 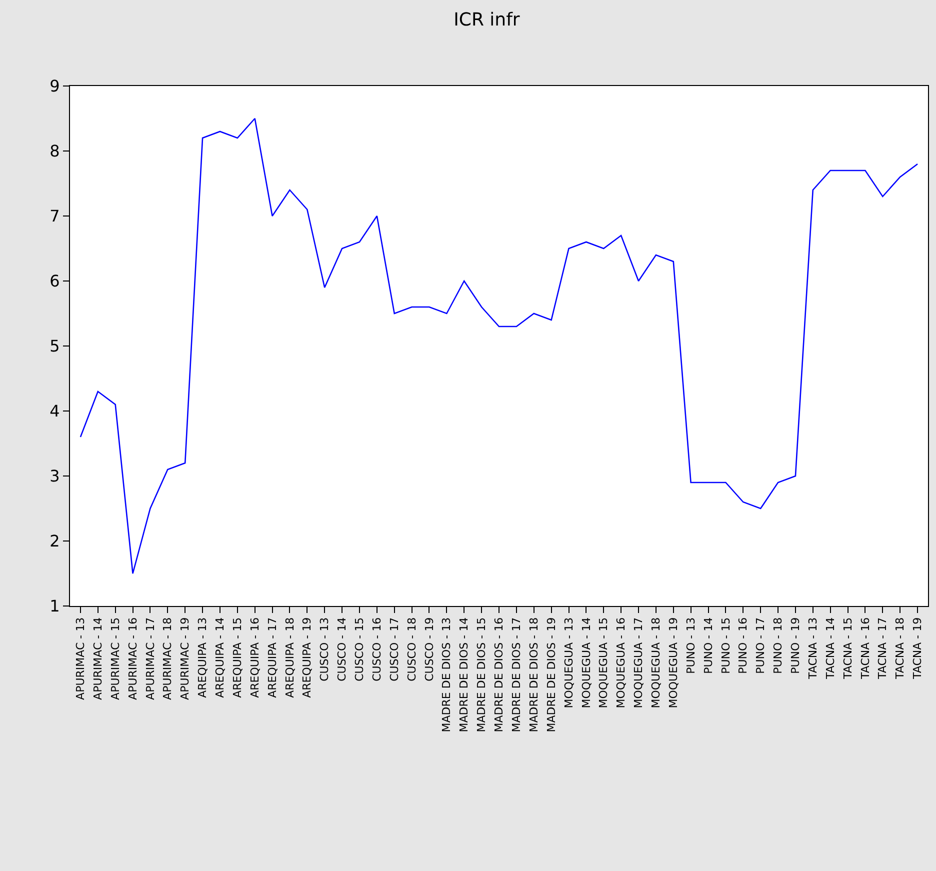 I want to click on x-tick-label: TACNA - 19, so click(x=917, y=648).